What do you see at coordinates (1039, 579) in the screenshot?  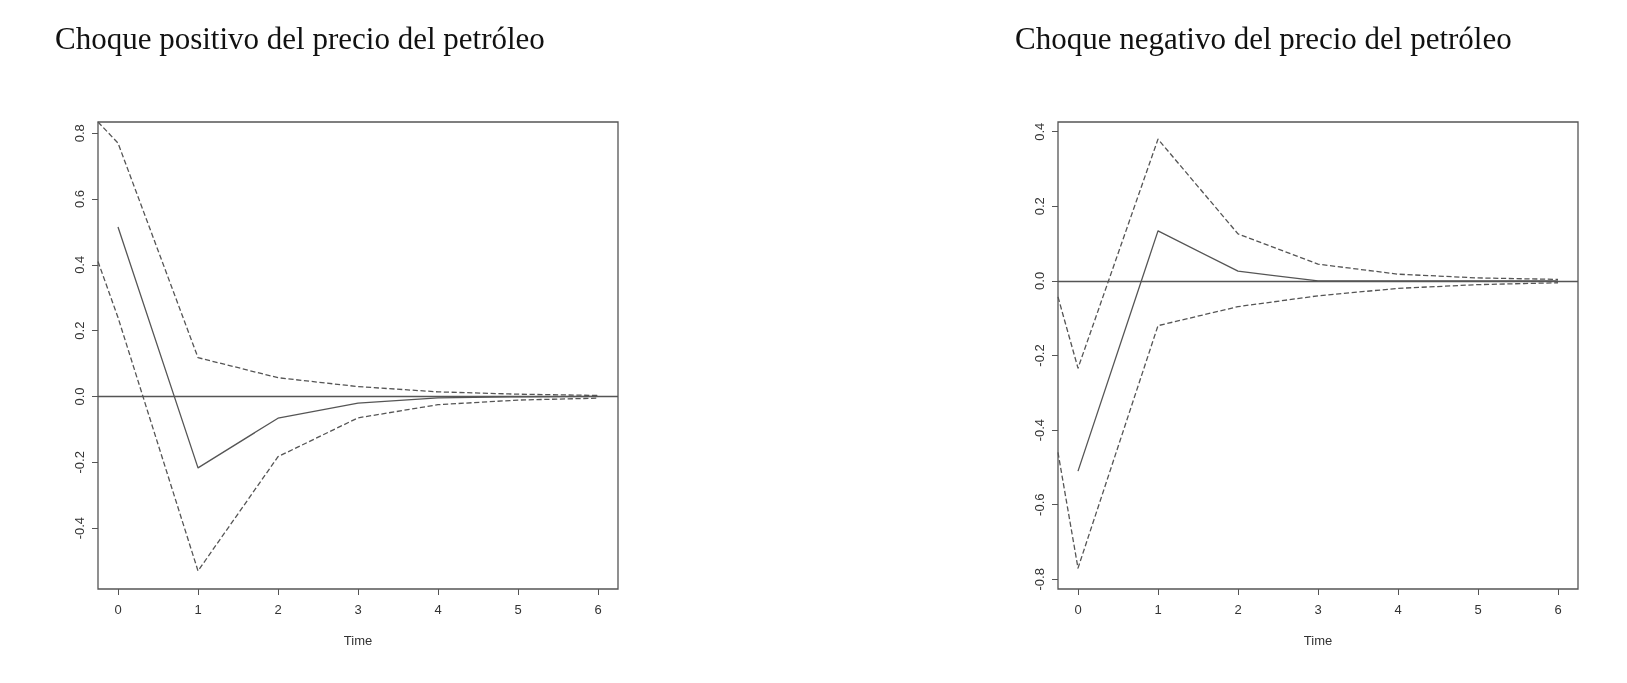 I see `y-tick-label: -0.8` at bounding box center [1039, 579].